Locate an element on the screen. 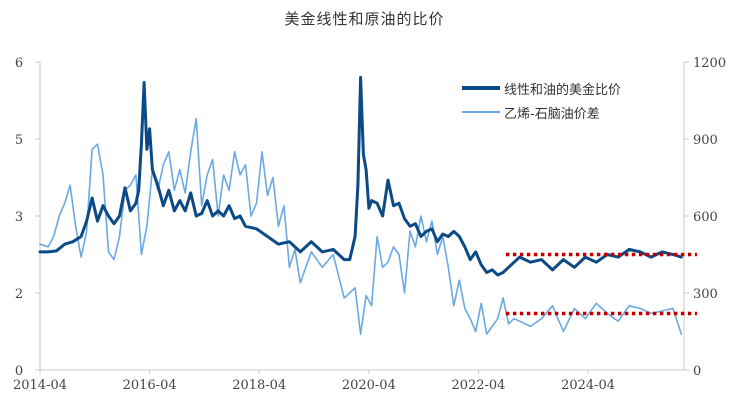  y-left-tick-label: 2 is located at coordinates (19, 294).